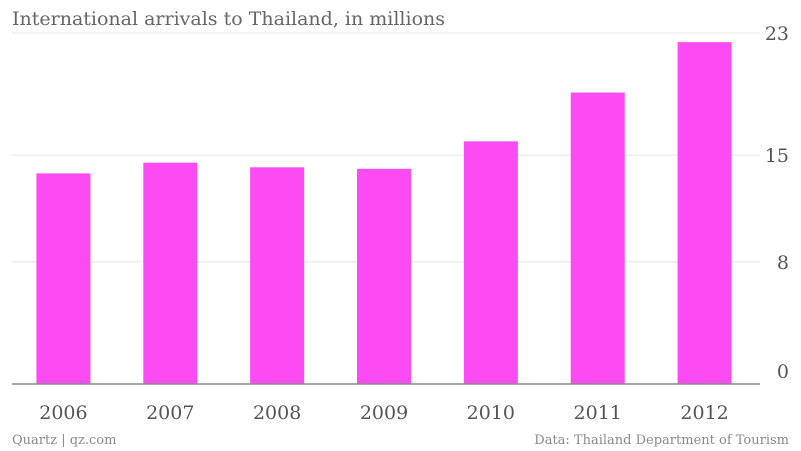  What do you see at coordinates (783, 372) in the screenshot?
I see `y-tick-label: 0` at bounding box center [783, 372].